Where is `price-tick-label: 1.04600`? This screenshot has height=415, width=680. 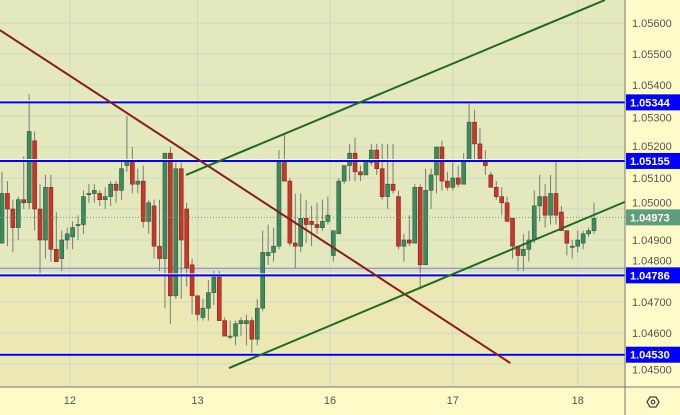
price-tick-label: 1.04600 is located at coordinates (652, 334).